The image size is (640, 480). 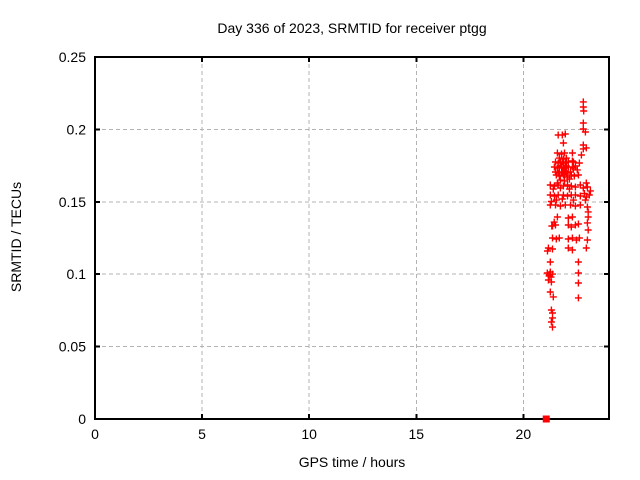 I want to click on y-tick-label: 0.15, so click(x=72, y=202).